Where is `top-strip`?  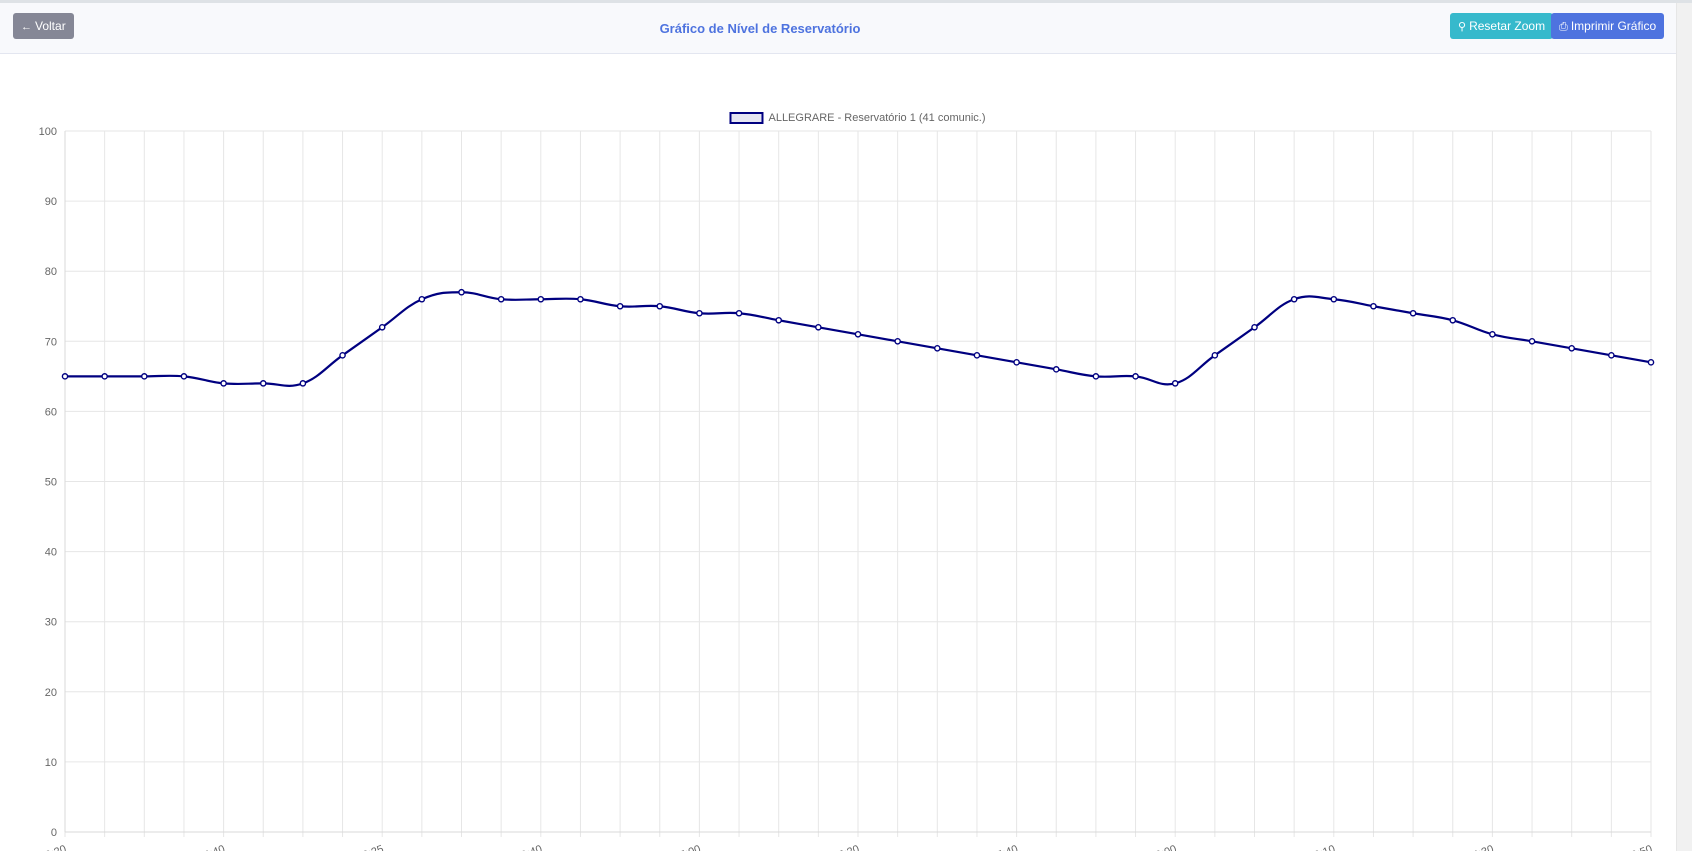 top-strip is located at coordinates (846, 1).